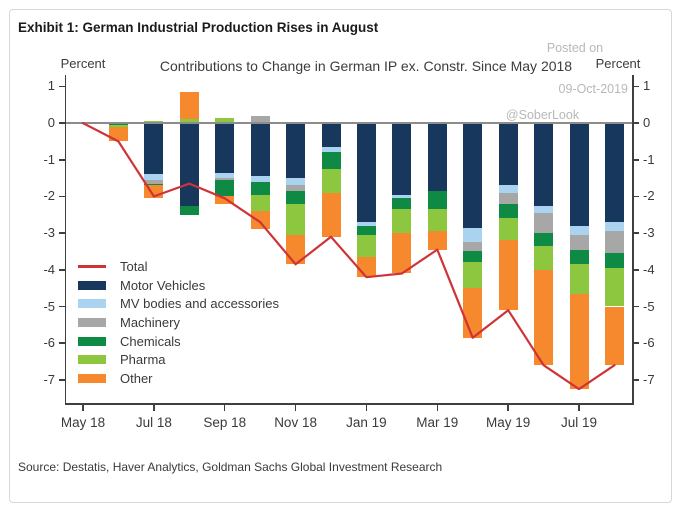  I want to click on legend-label: MV bodies and accessories, so click(199, 304).